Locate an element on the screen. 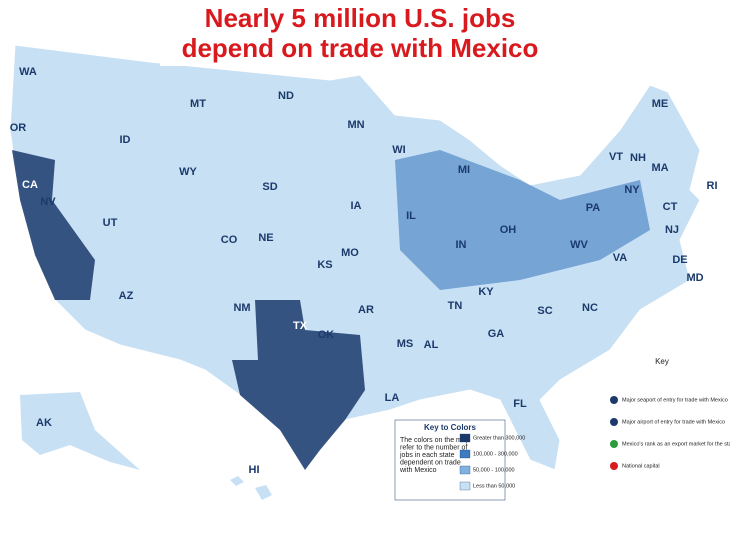 Image resolution: width=730 pixels, height=548 pixels. california-region is located at coordinates (53, 225).